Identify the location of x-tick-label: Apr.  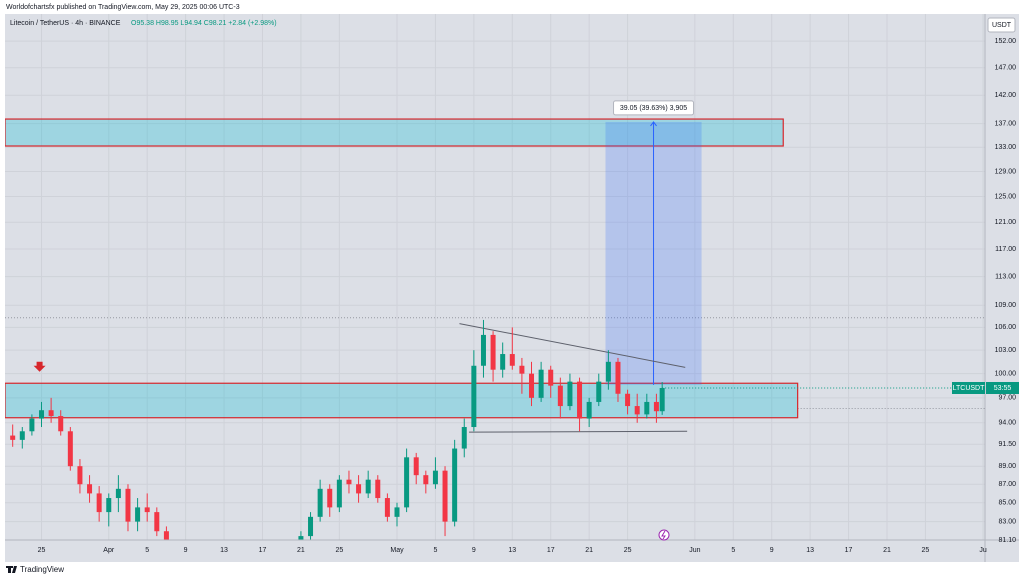
(109, 550).